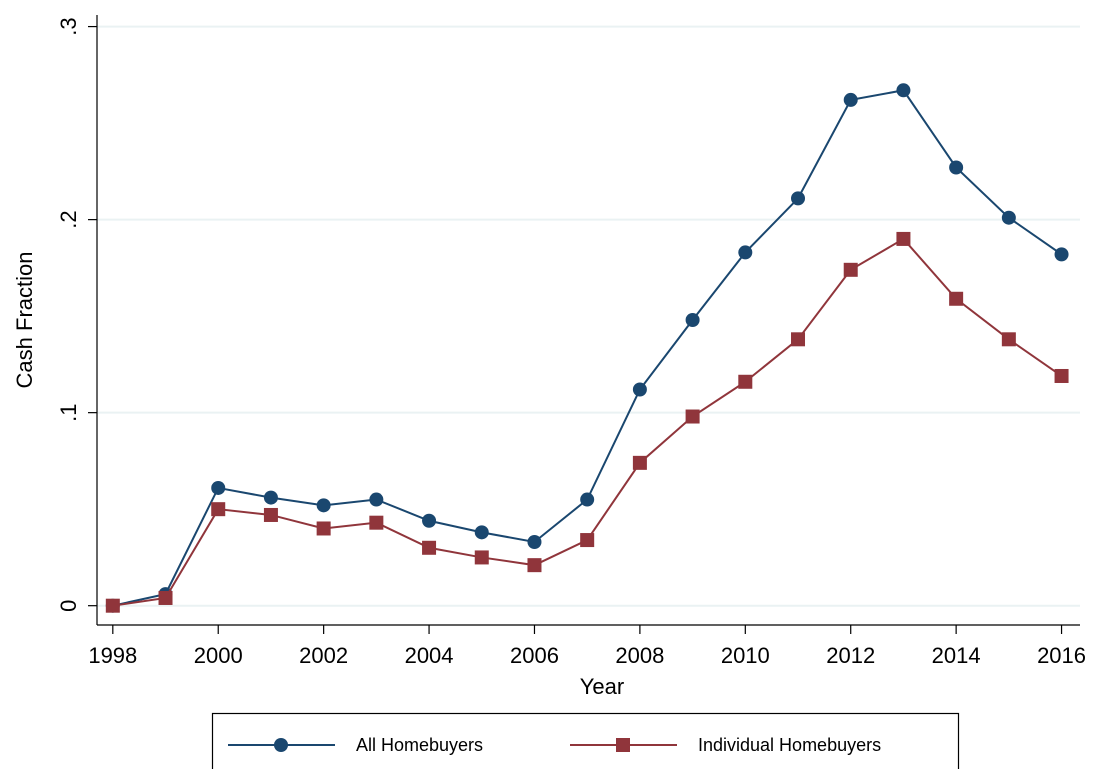  I want to click on x-tick-label: 1998, so click(112, 655).